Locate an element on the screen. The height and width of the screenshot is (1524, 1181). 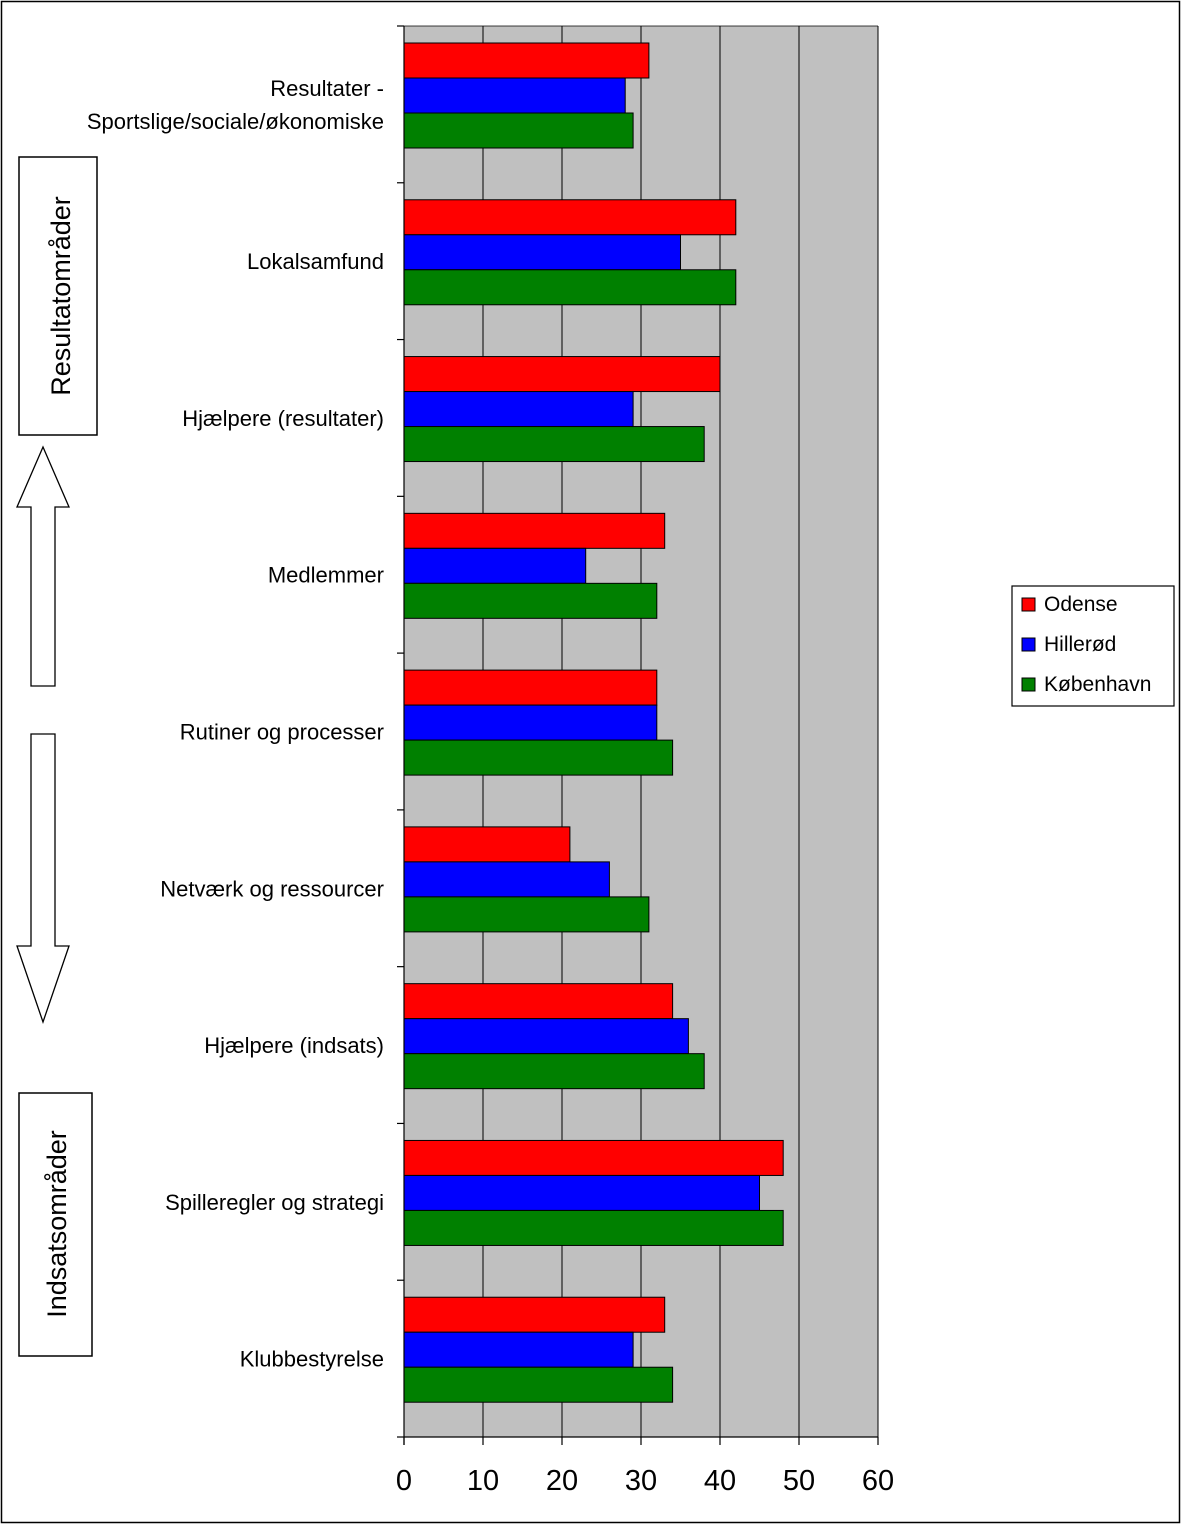
bar-hillerød-6 is located at coordinates (546, 1036).